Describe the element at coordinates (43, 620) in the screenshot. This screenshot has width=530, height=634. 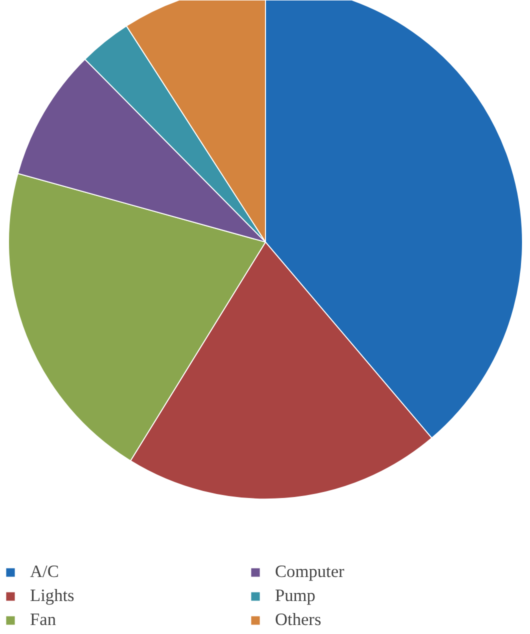
I see `legend-label: Fan` at that location.